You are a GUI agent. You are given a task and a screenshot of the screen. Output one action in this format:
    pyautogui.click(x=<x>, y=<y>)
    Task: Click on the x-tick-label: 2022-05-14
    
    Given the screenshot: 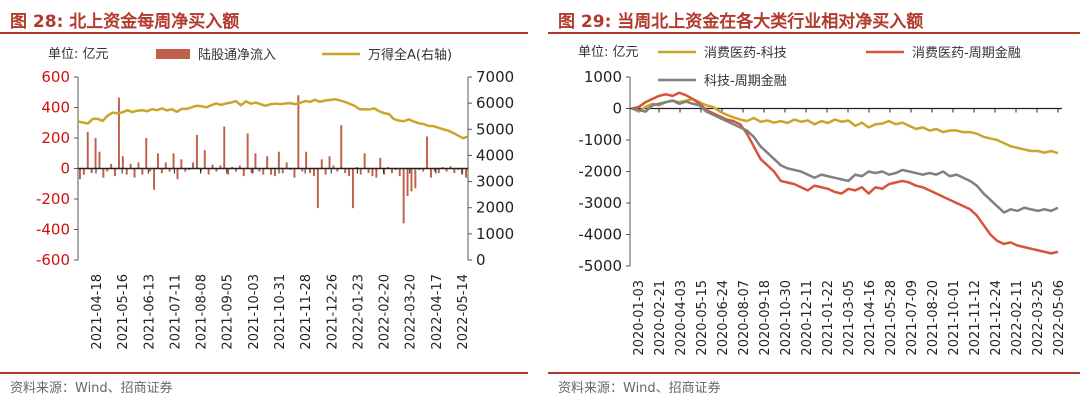 What is the action you would take?
    pyautogui.click(x=463, y=312)
    